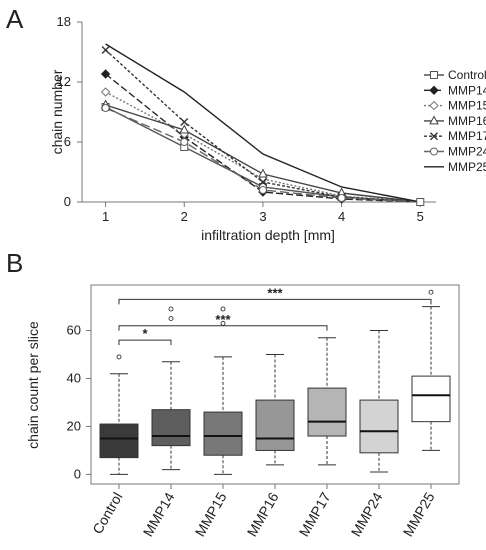 This screenshot has height=550, width=486. Describe the element at coordinates (105, 92) in the screenshot. I see `data-point-mmp15` at that location.